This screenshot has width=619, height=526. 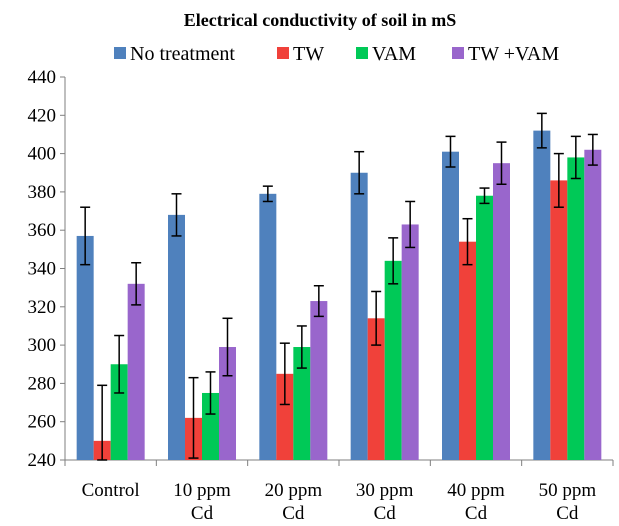 I want to click on x-tick-label-4: 40 ppm Cd, so click(x=476, y=502).